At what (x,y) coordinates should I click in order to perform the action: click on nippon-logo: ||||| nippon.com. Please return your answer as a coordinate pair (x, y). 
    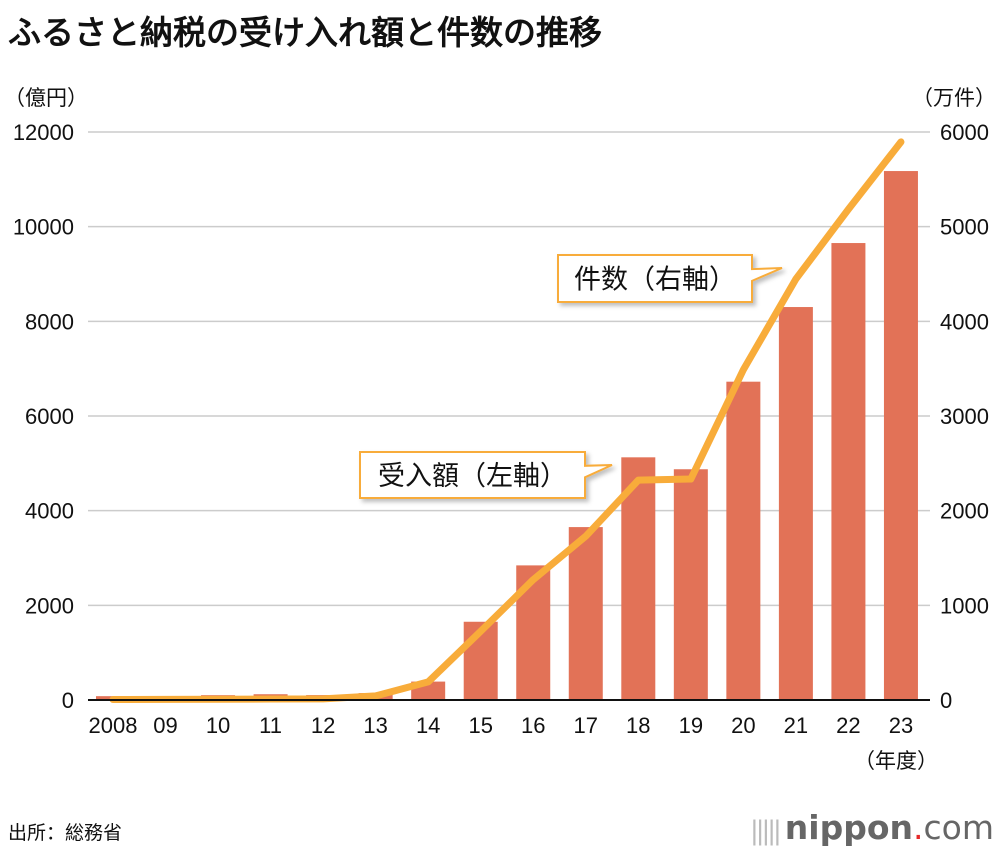
    Looking at the image, I should click on (871, 827).